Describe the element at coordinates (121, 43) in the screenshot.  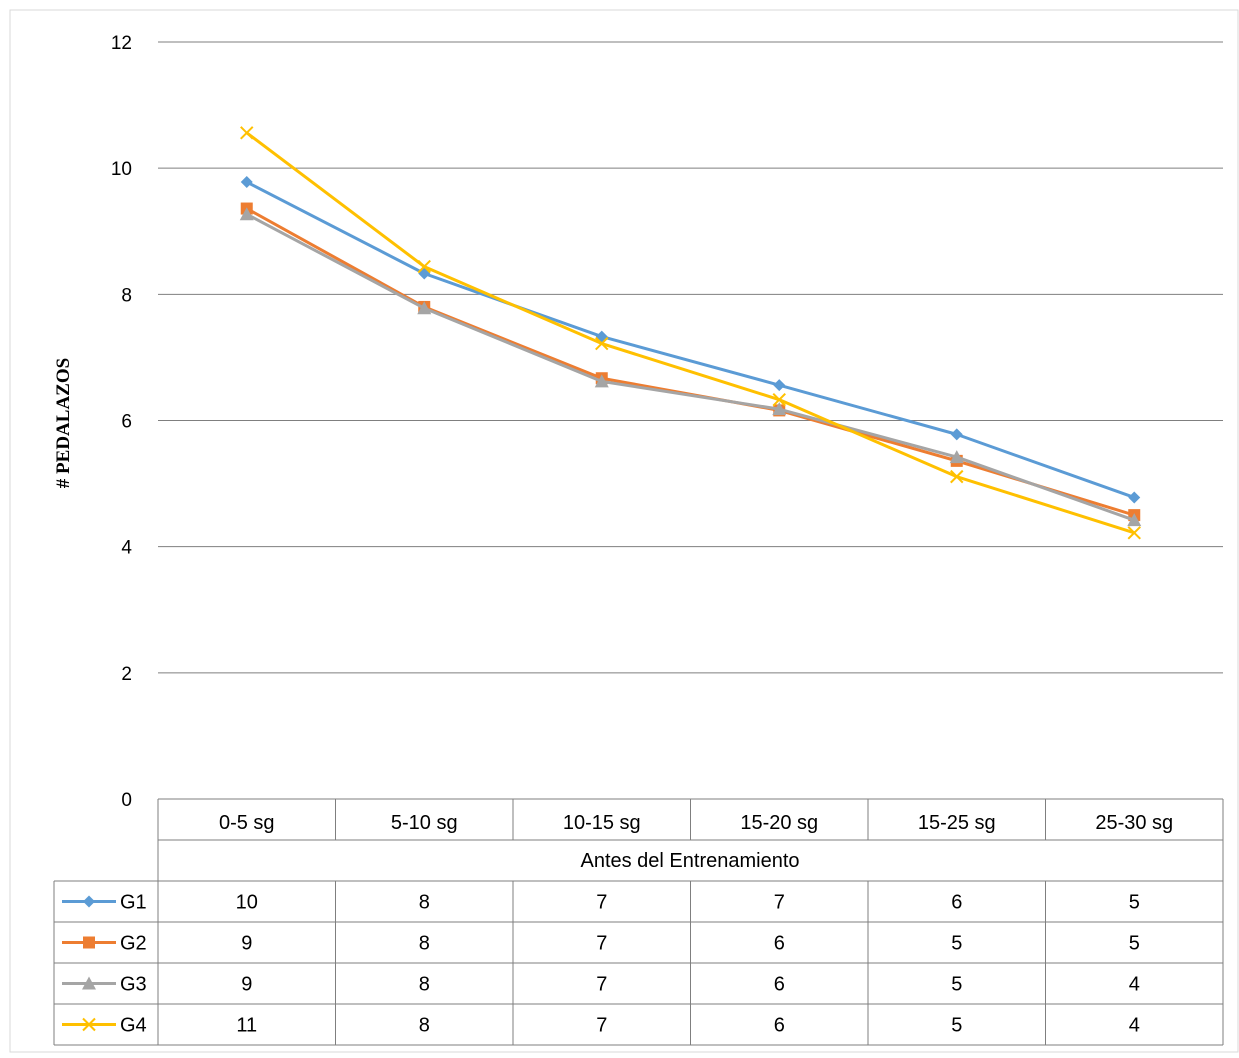
I see `y-tick-label: 12` at that location.